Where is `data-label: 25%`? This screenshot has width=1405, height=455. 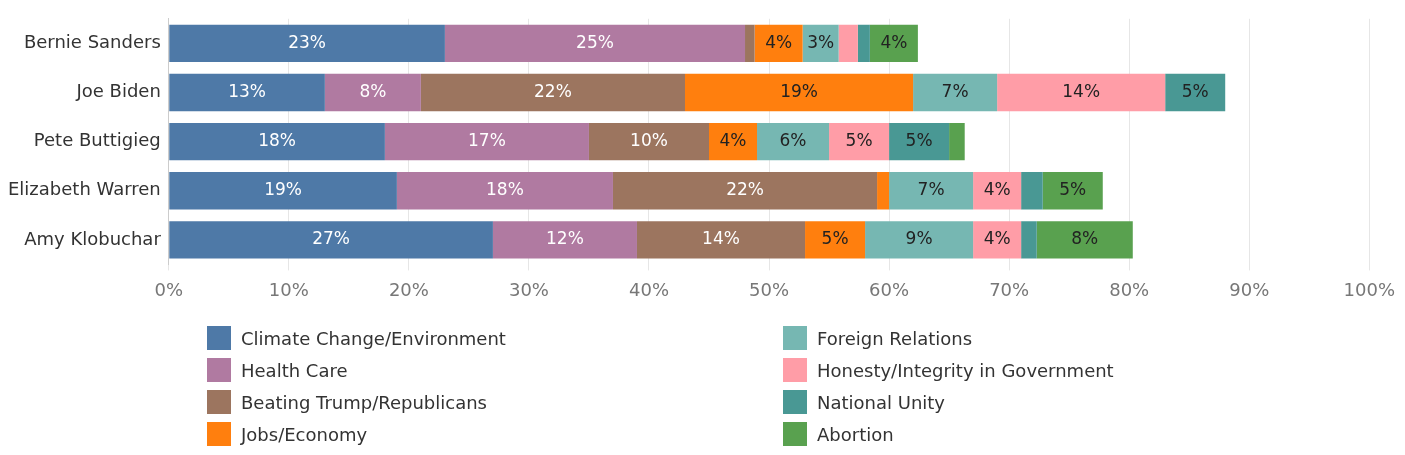 data-label: 25% is located at coordinates (595, 41).